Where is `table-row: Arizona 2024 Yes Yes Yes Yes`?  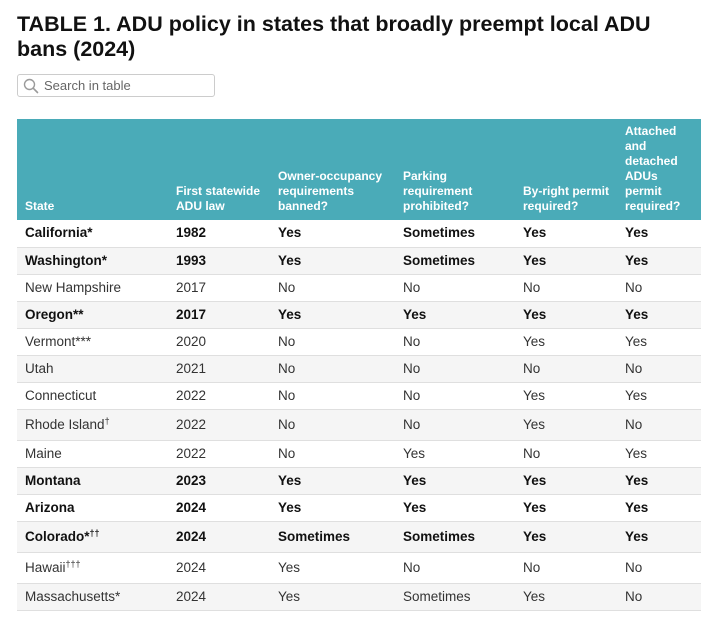 table-row: Arizona 2024 Yes Yes Yes Yes is located at coordinates (359, 508).